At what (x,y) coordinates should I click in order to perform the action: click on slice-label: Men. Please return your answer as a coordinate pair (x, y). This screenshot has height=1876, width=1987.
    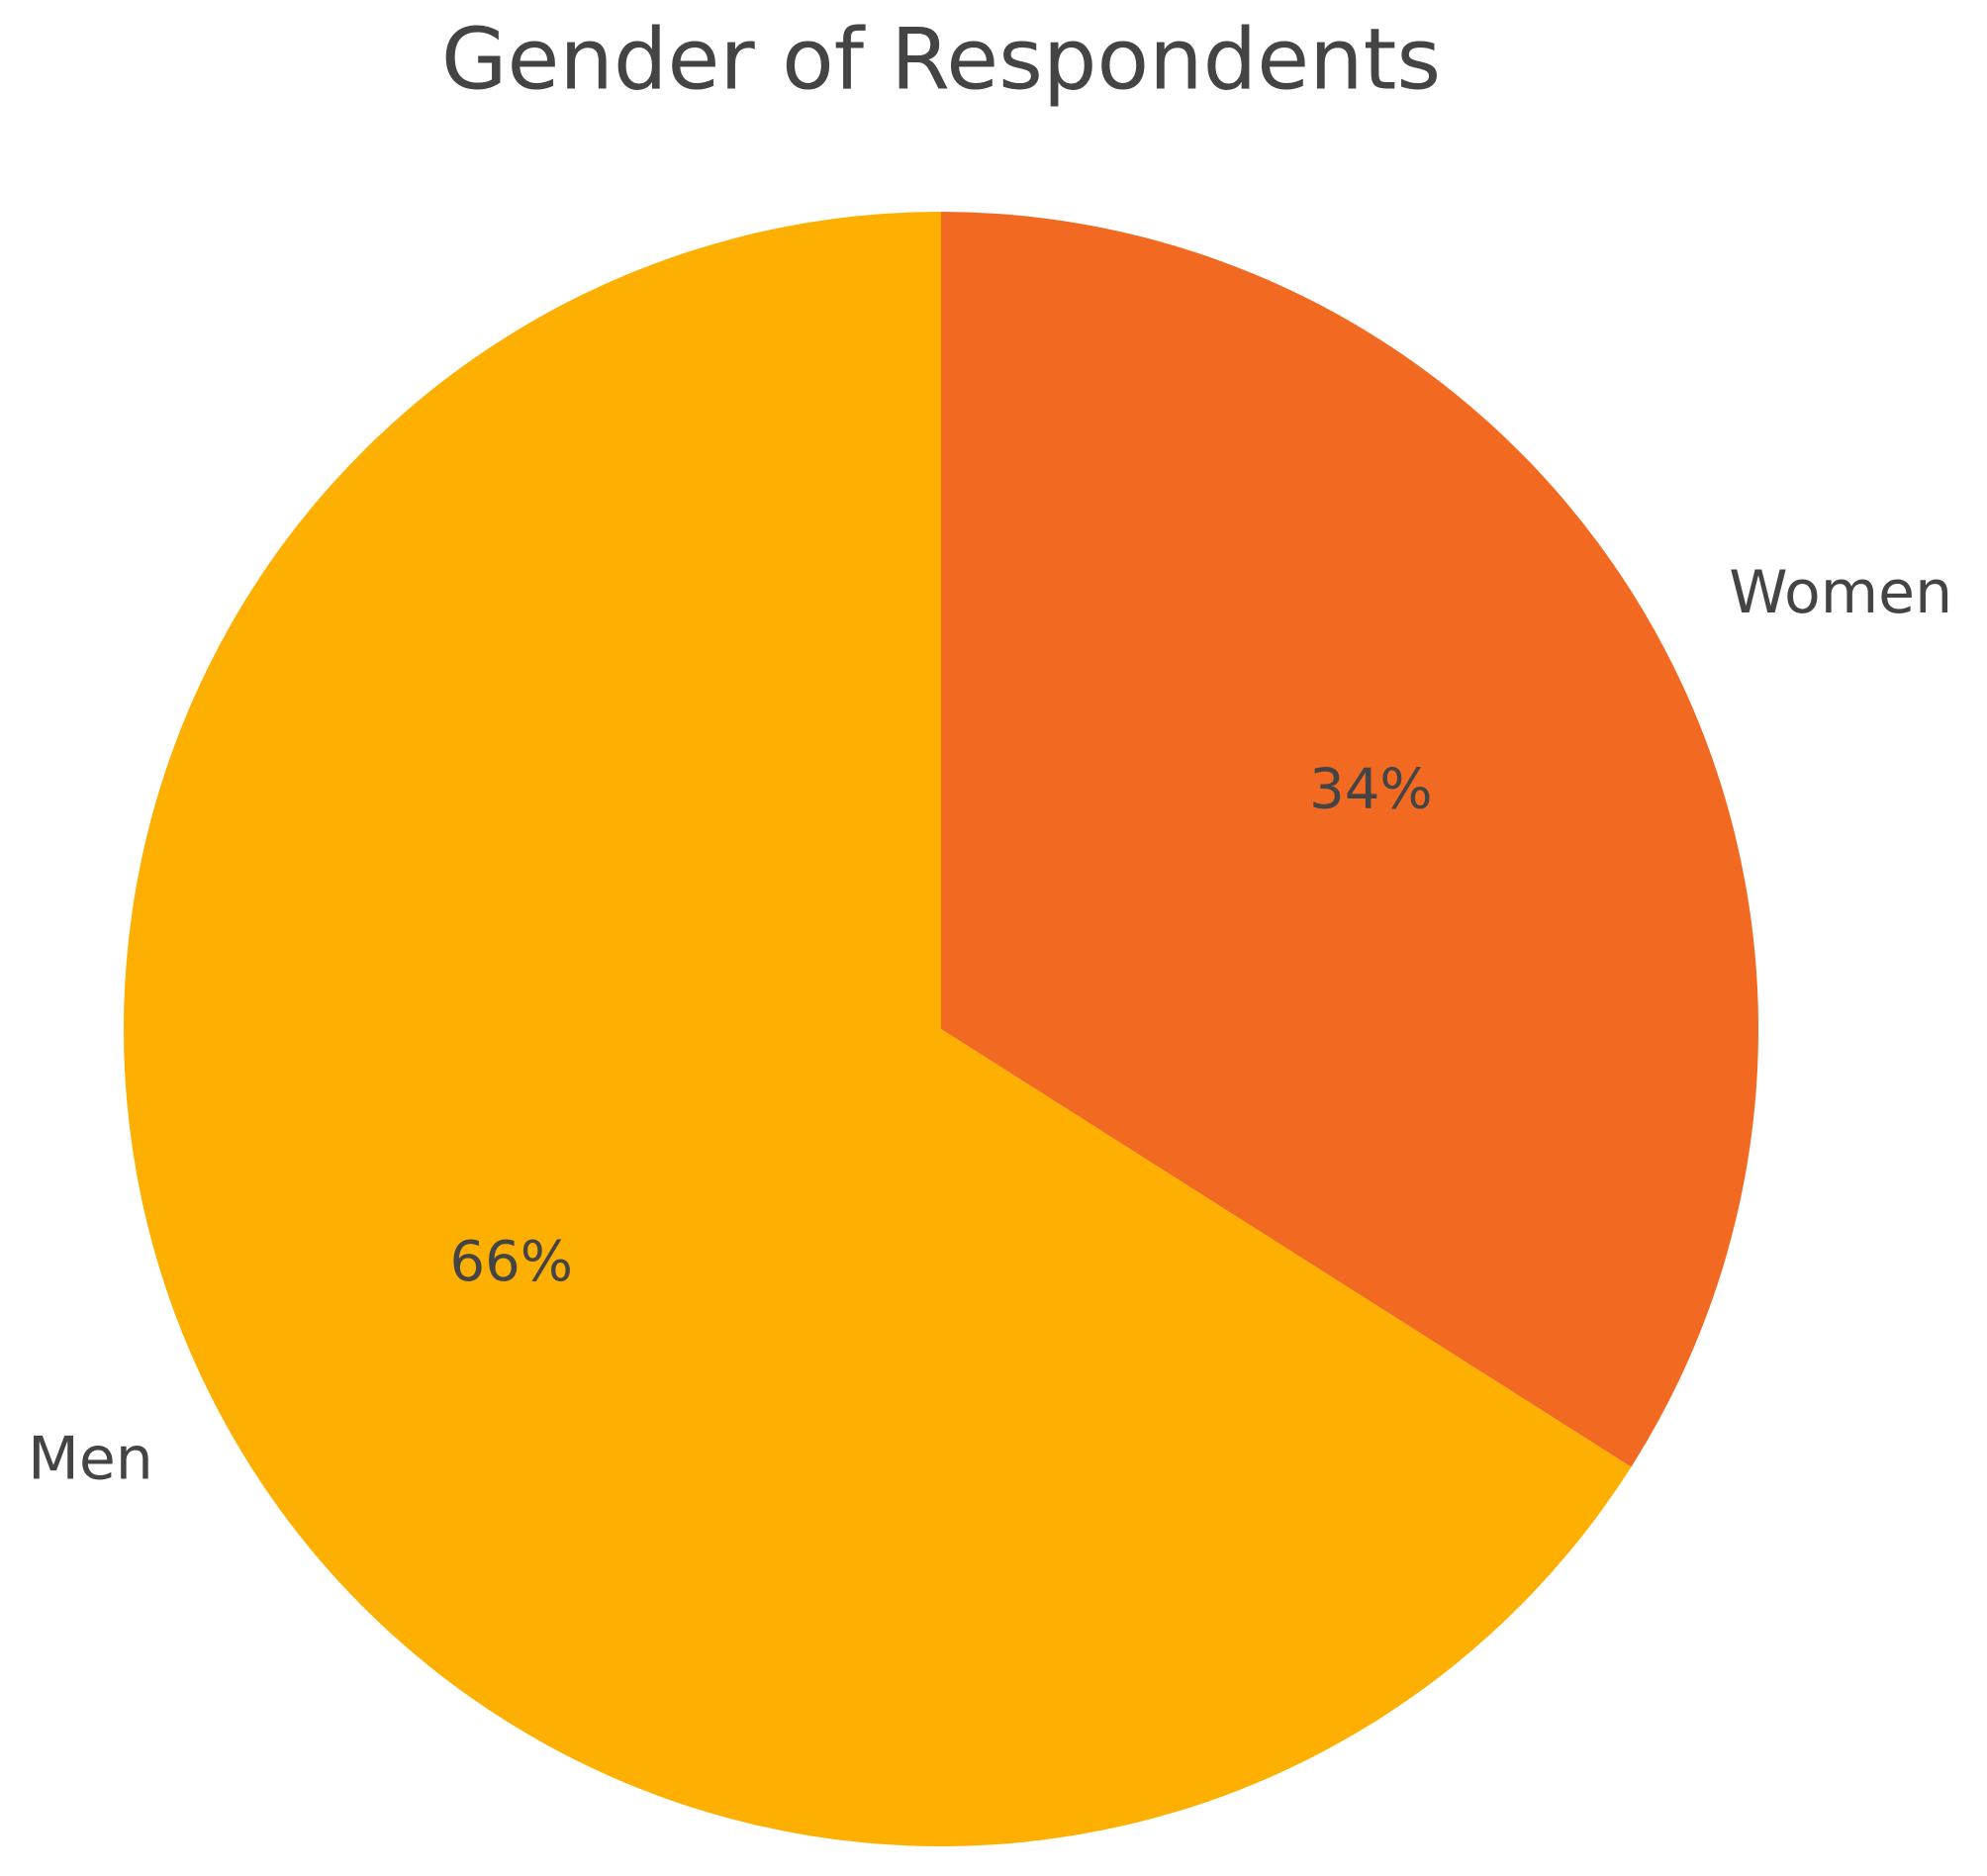
    Looking at the image, I should click on (90, 1458).